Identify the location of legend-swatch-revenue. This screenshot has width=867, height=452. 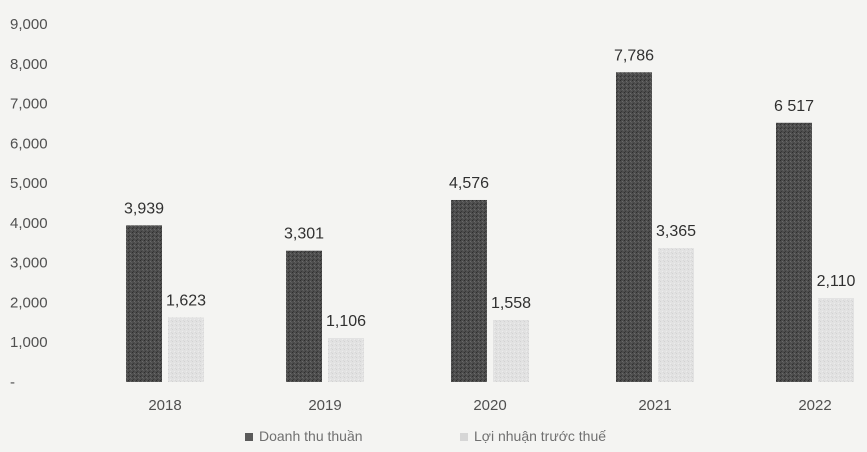
(249, 437).